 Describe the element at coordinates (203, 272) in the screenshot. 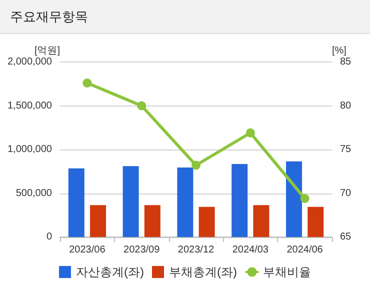

I see `legend-label: 부채총계(좌)` at that location.